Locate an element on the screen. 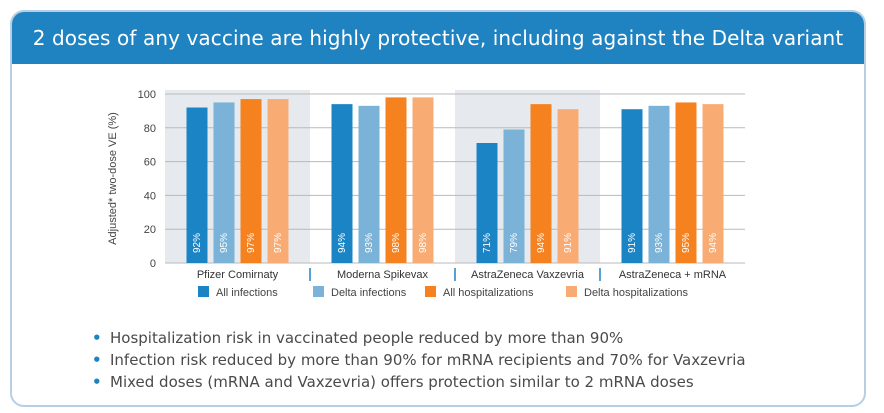 The width and height of the screenshot is (884, 413). y-tick-label: 40 is located at coordinates (150, 196).